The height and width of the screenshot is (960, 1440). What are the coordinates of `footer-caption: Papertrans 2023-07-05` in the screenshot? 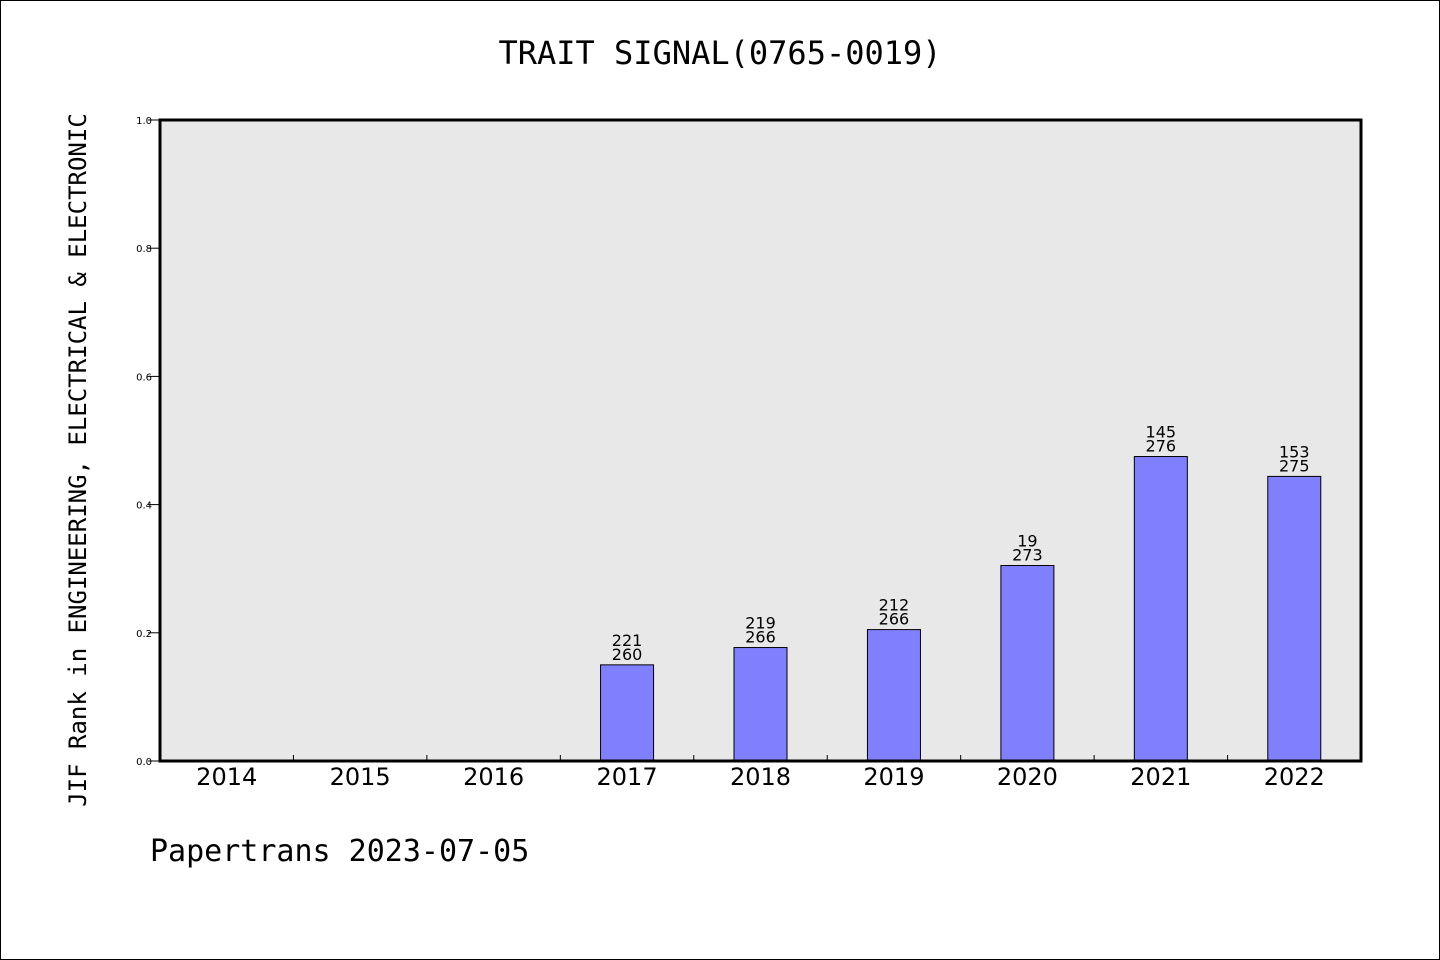 It's located at (340, 851).